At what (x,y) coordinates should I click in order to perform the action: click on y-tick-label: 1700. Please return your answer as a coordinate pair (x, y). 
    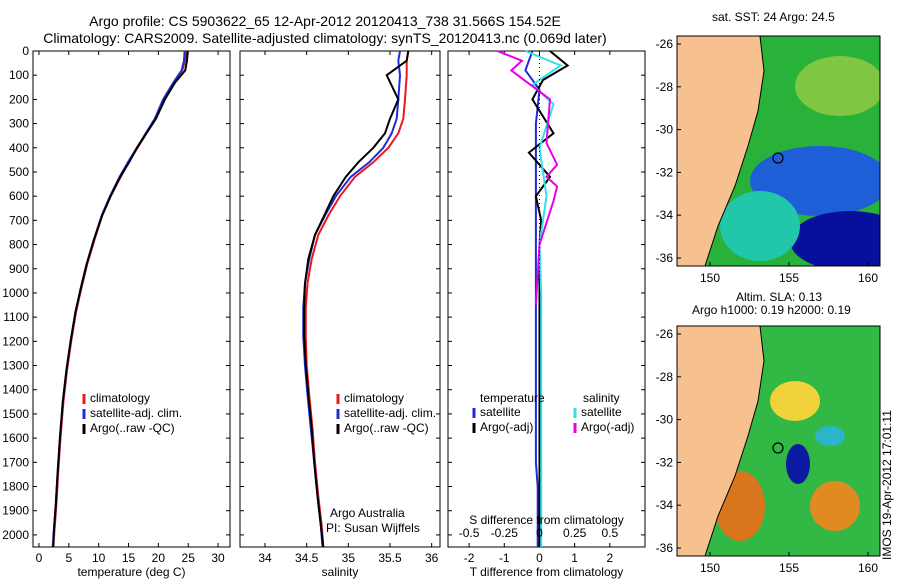
    Looking at the image, I should click on (15, 462).